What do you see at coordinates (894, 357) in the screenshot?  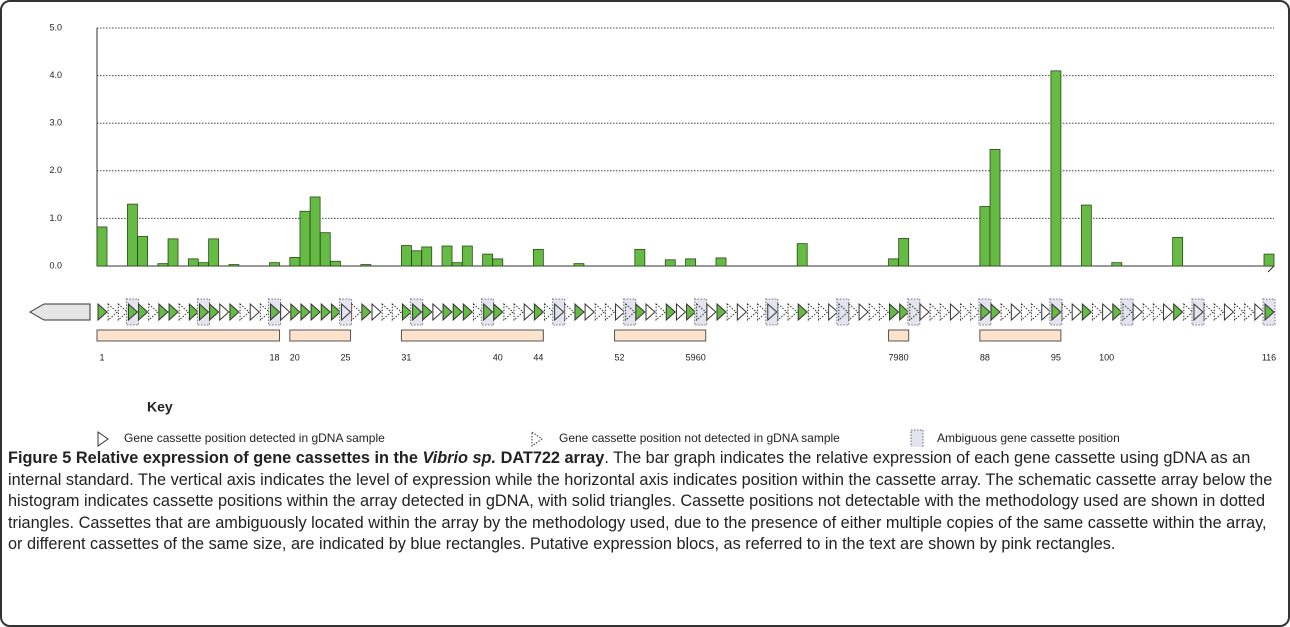 I see `x-tick-label: 79` at bounding box center [894, 357].